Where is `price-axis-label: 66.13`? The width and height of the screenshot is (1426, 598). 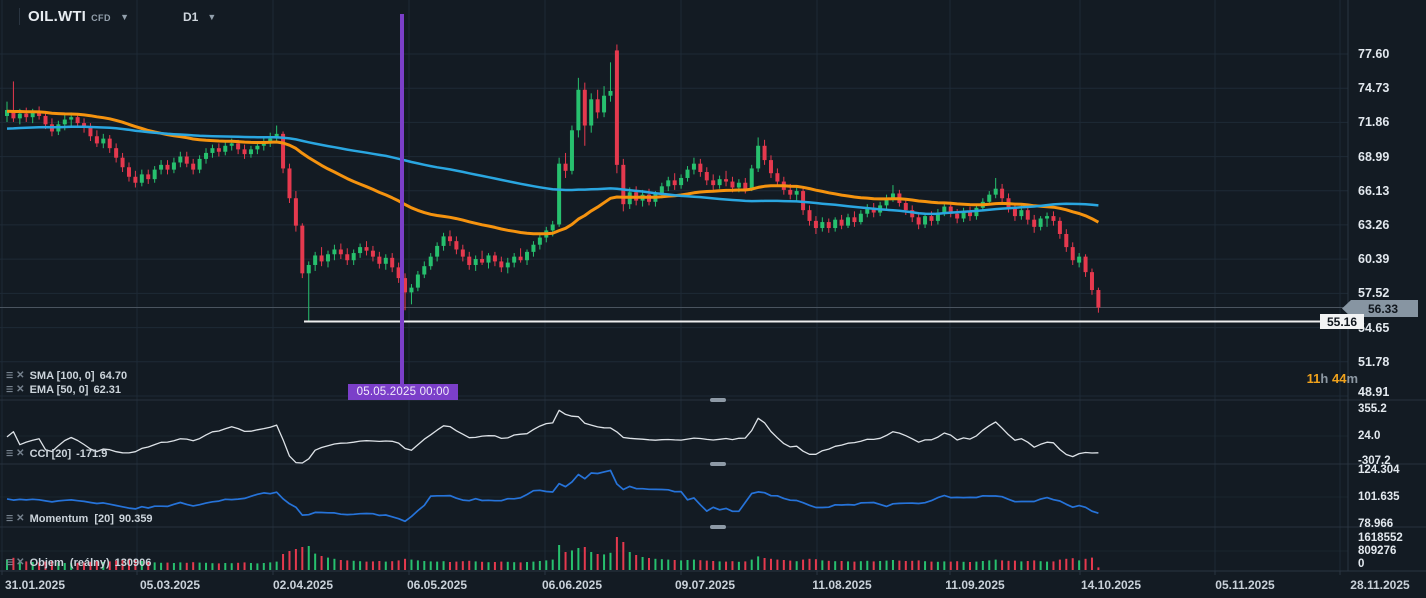 price-axis-label: 66.13 is located at coordinates (1374, 190).